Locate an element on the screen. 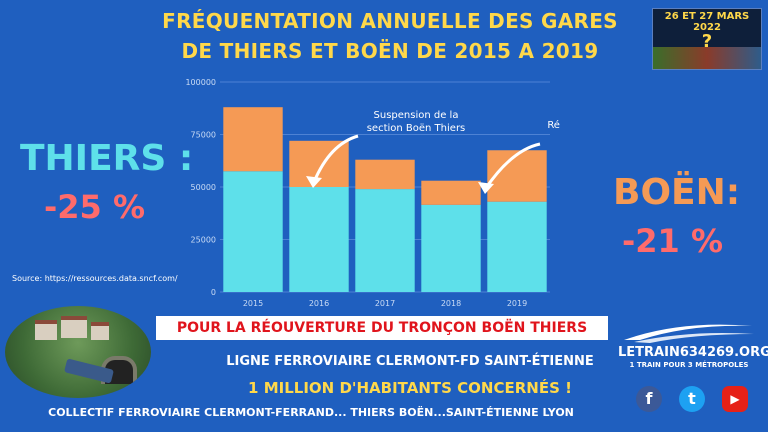 This screenshot has height=432, width=768. annotation-text: Suspension de la is located at coordinates (416, 115).